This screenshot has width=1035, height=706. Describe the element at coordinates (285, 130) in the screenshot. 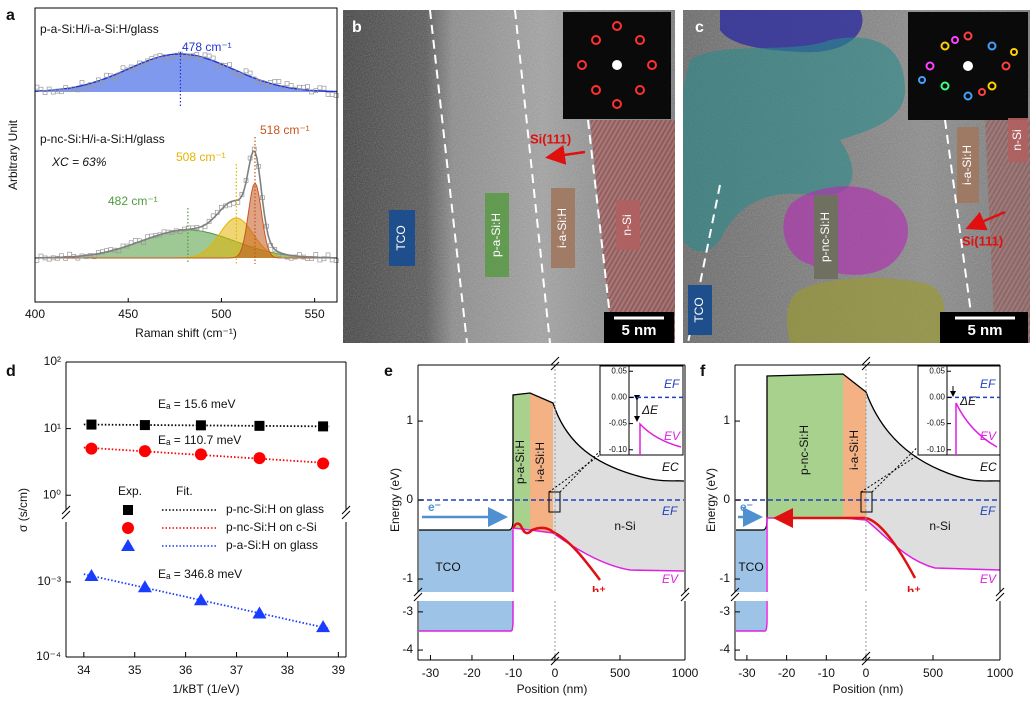

I see `peak-label: 518 cm⁻¹` at that location.